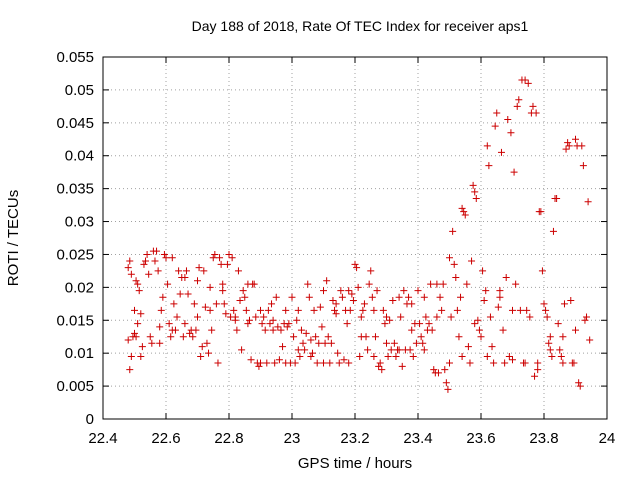  Describe the element at coordinates (292, 438) in the screenshot. I see `x-tick-label: 23` at that location.